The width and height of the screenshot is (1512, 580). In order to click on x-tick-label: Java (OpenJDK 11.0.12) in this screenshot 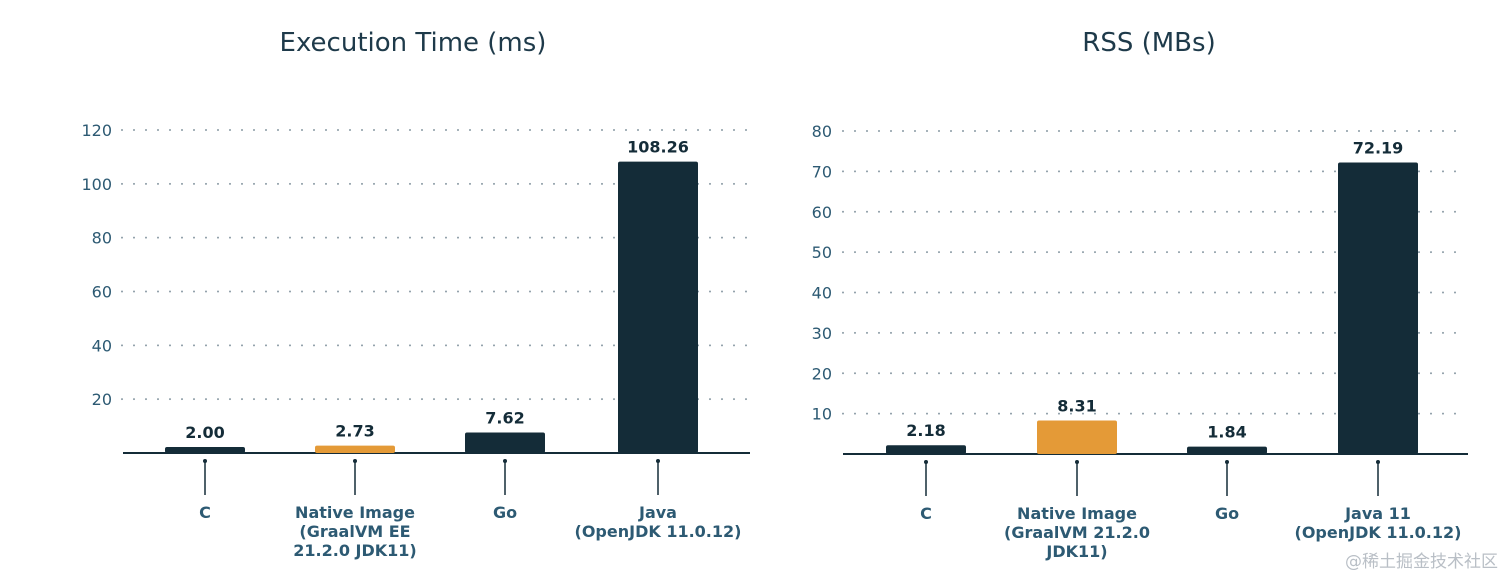, I will do `click(658, 522)`.